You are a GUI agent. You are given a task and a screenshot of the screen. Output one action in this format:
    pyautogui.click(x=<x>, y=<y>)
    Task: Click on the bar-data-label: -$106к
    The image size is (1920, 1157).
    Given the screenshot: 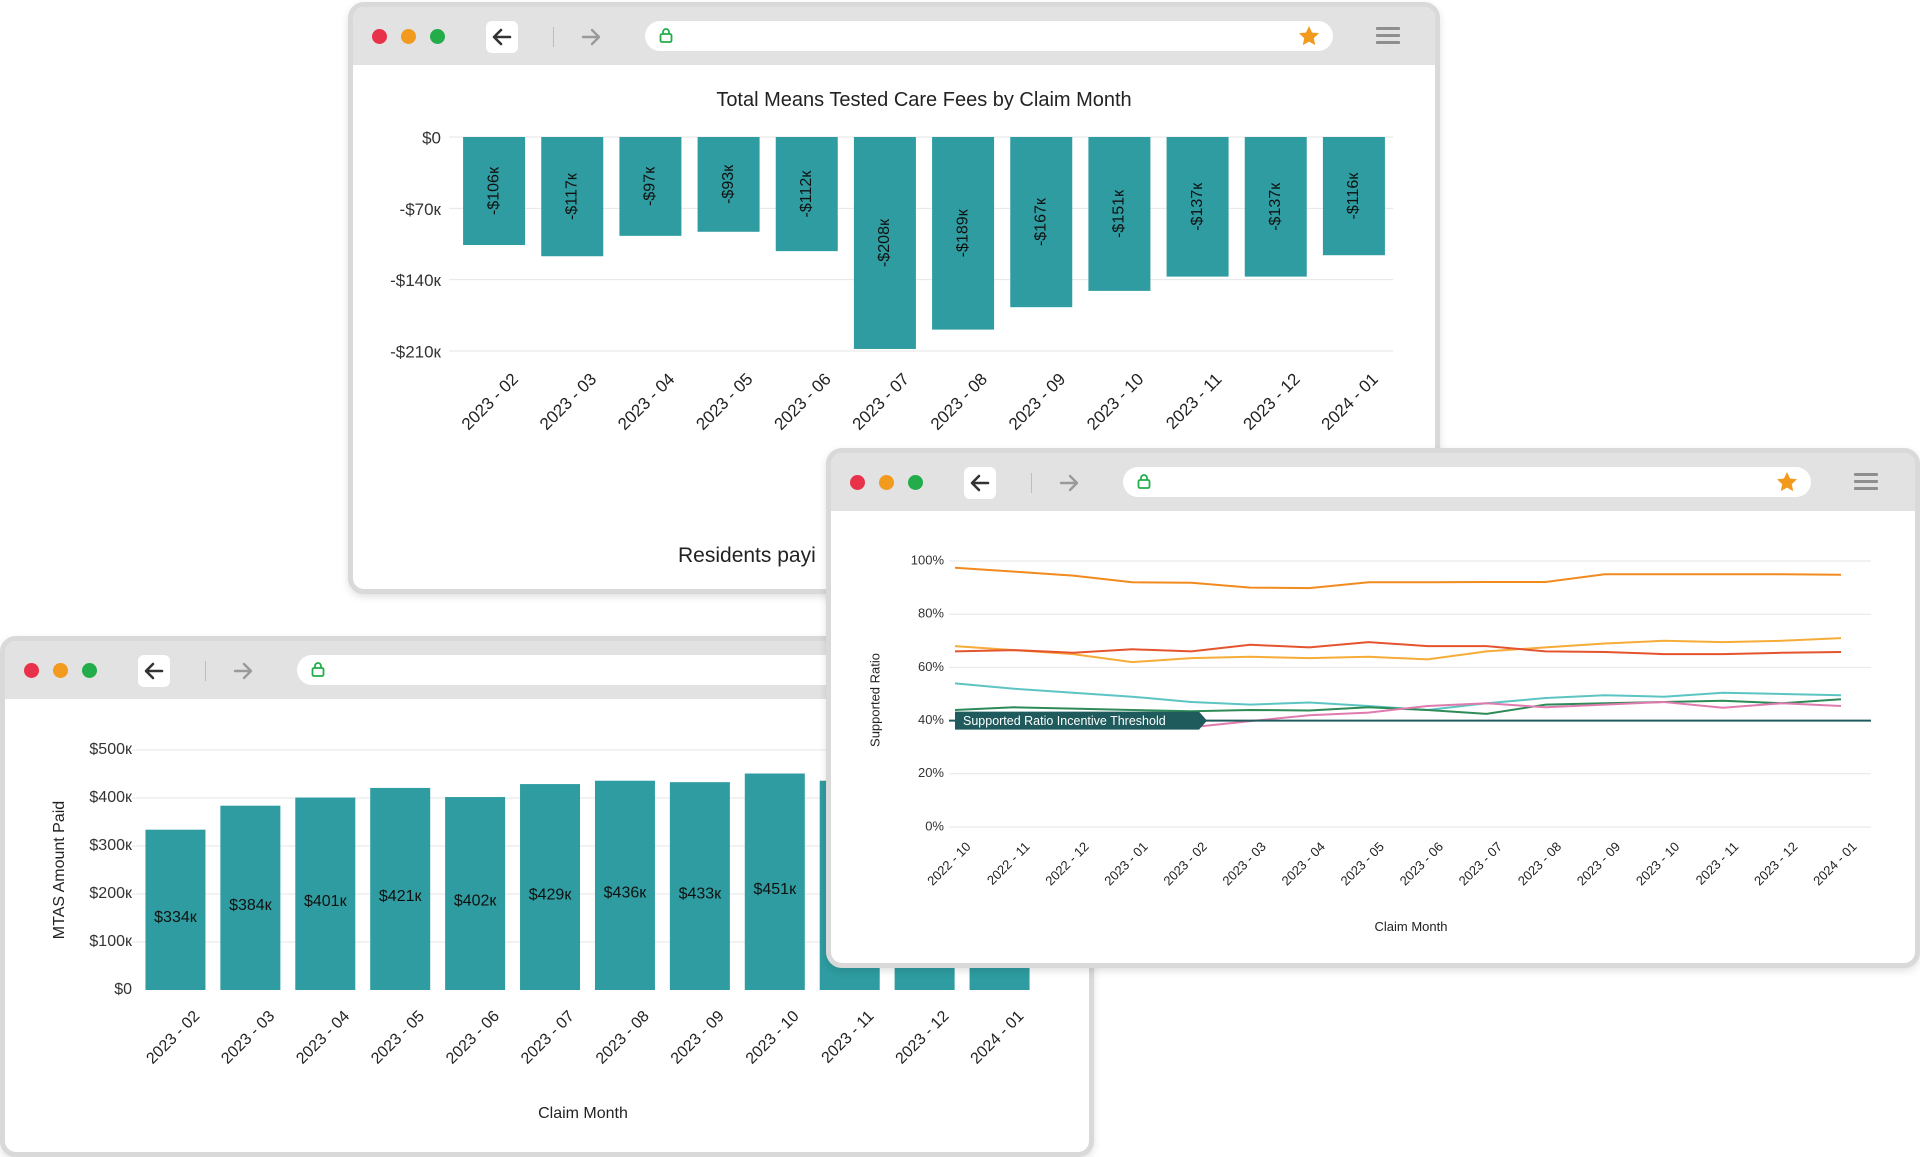 What is the action you would take?
    pyautogui.click(x=493, y=190)
    